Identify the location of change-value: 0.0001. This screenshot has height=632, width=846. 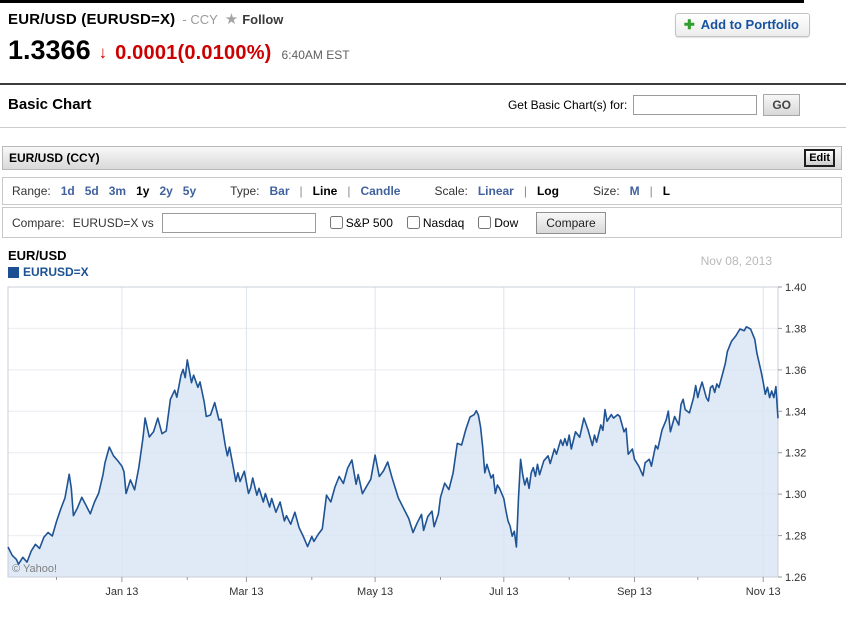
(146, 53).